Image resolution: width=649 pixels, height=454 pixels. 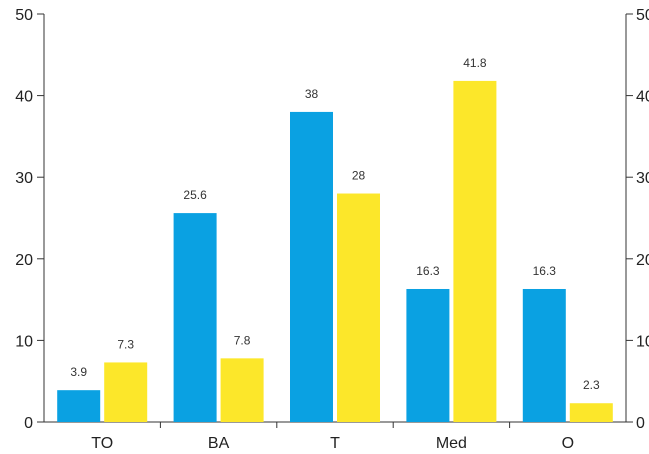 What do you see at coordinates (359, 176) in the screenshot?
I see `bar-value-label: 28` at bounding box center [359, 176].